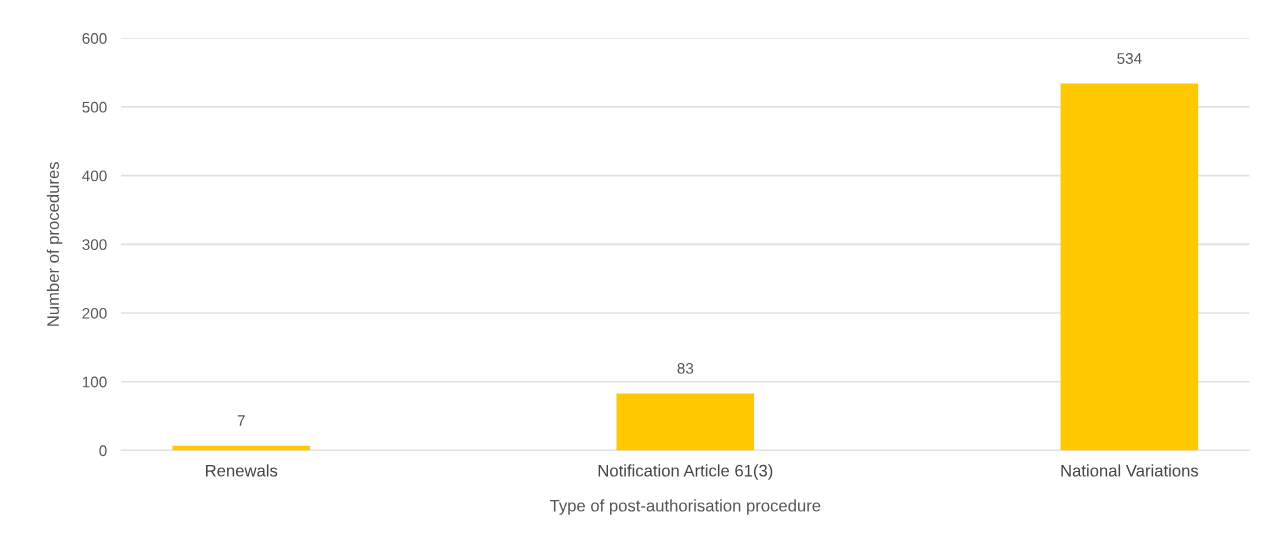 The image size is (1275, 546). Describe the element at coordinates (685, 368) in the screenshot. I see `data-label: 83` at that location.